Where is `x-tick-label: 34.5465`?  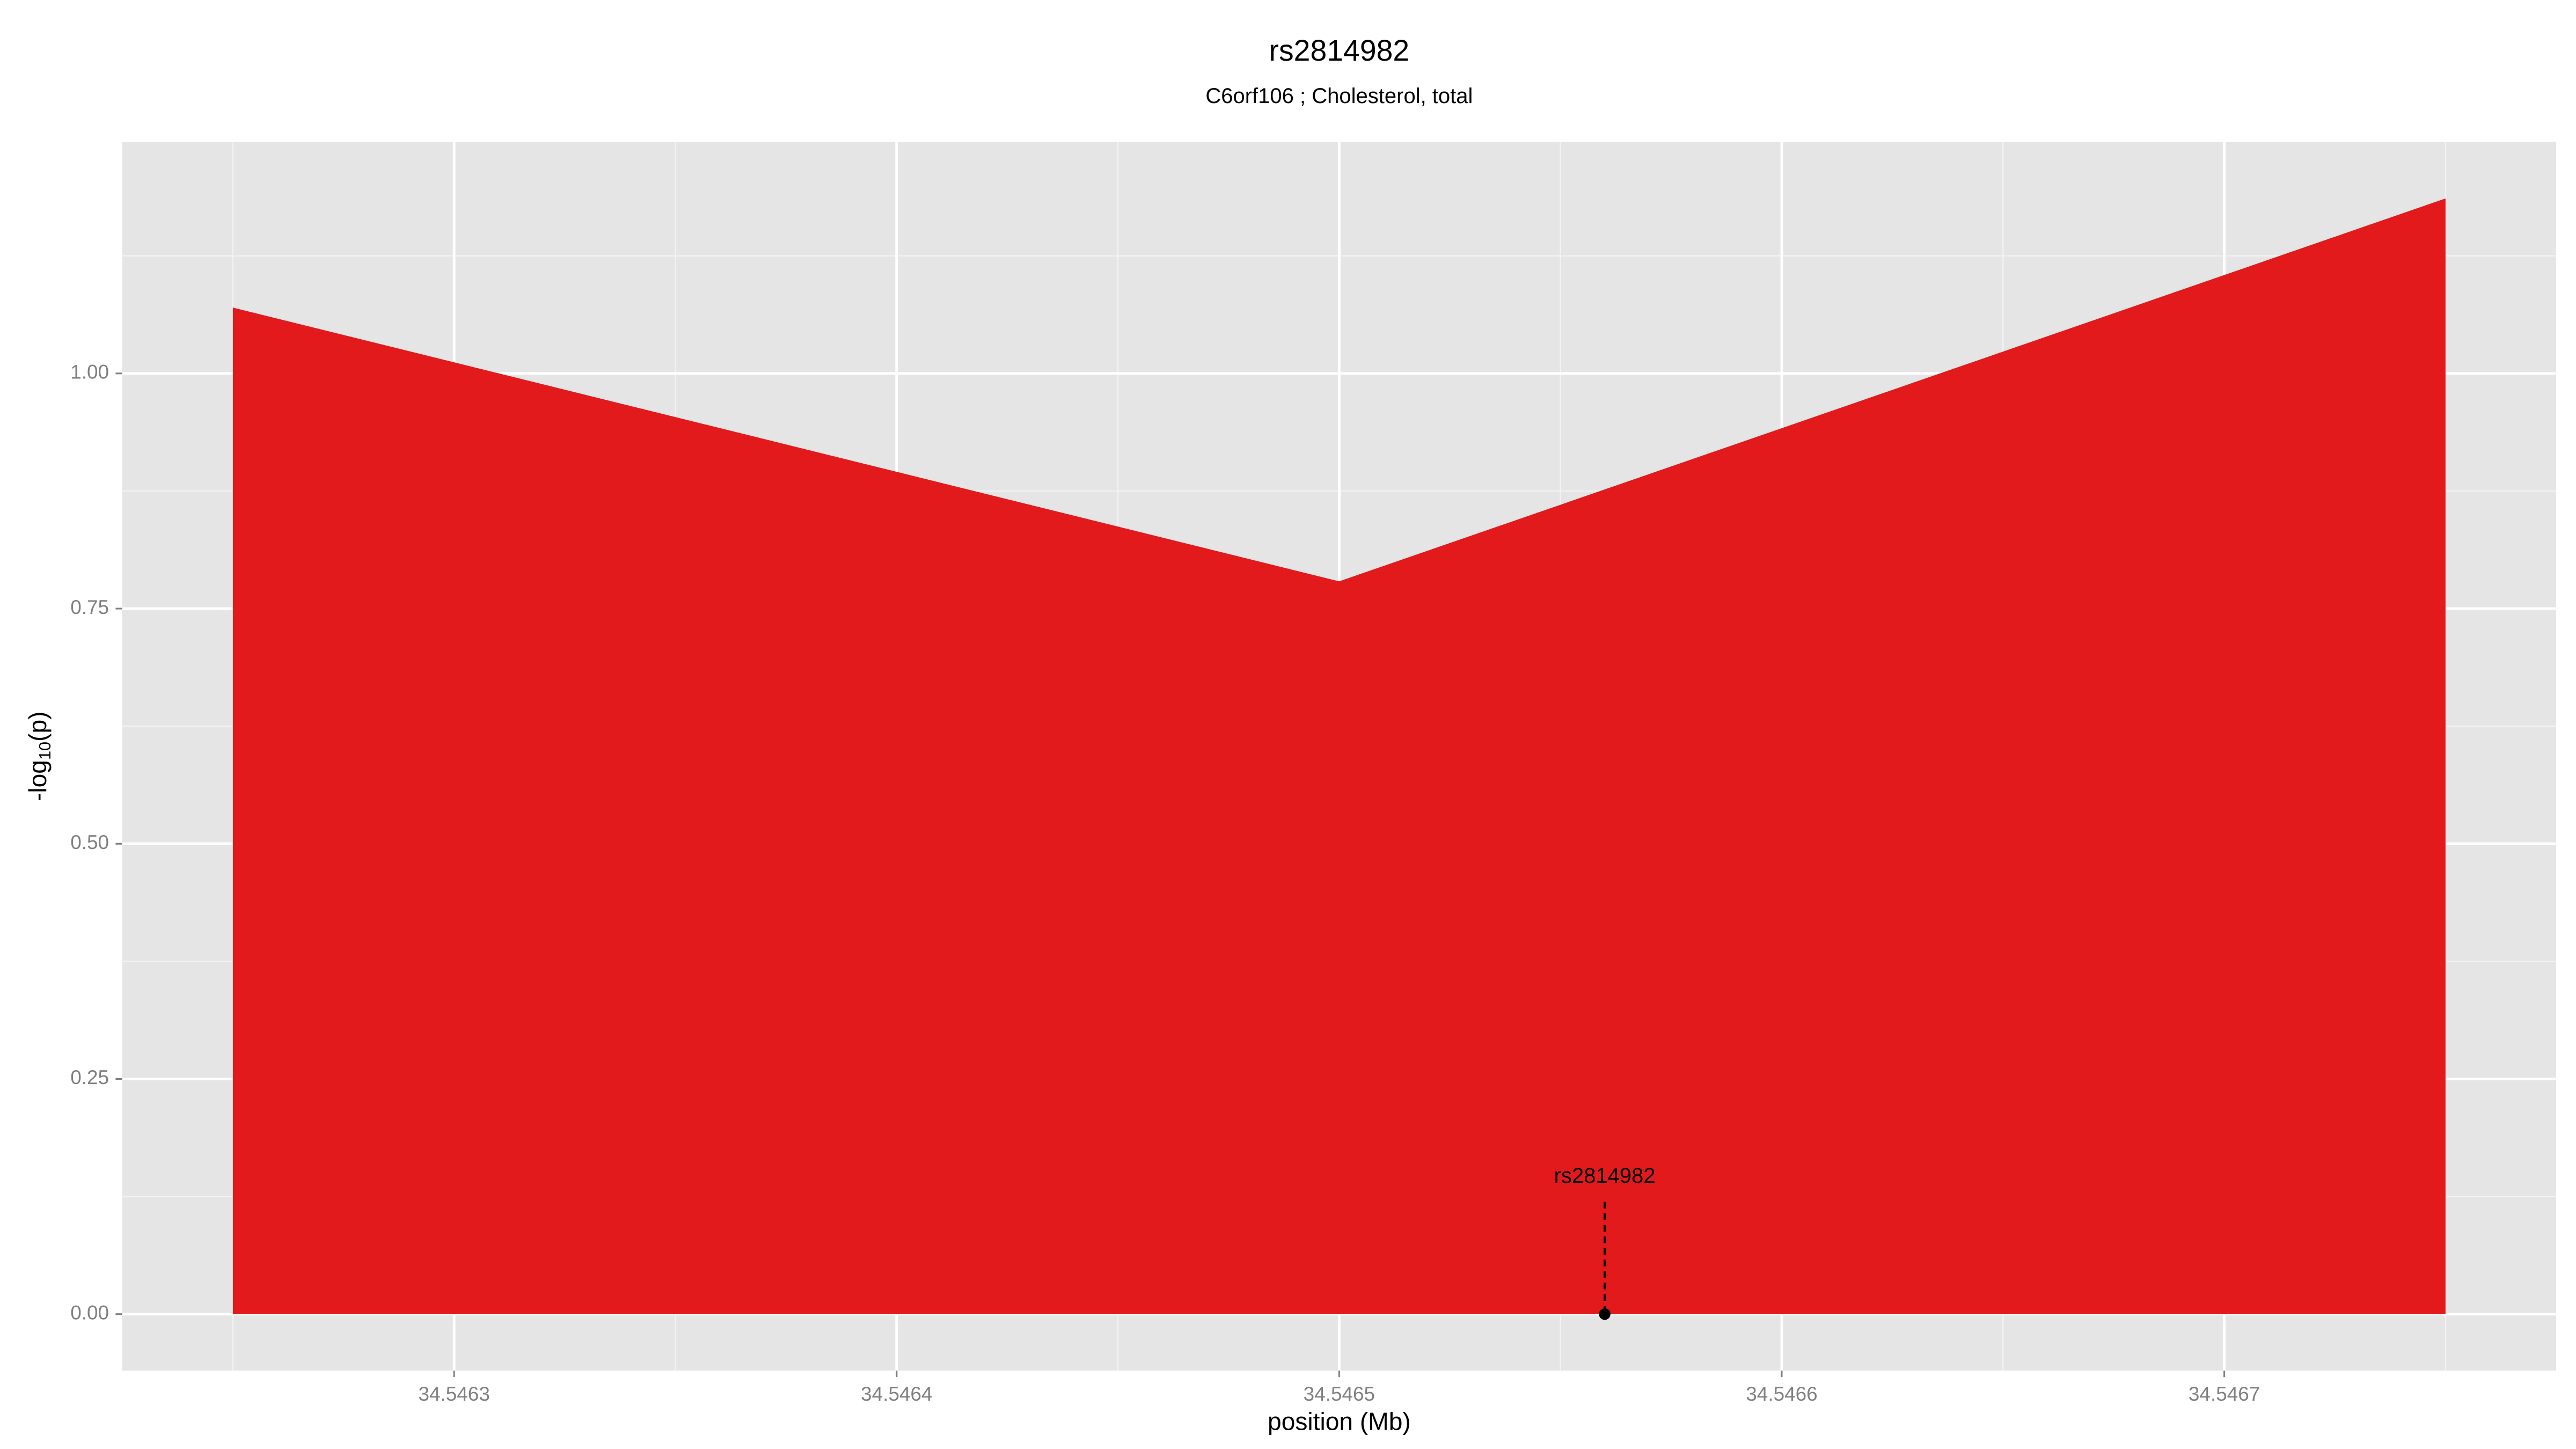
x-tick-label: 34.5465 is located at coordinates (1339, 1394).